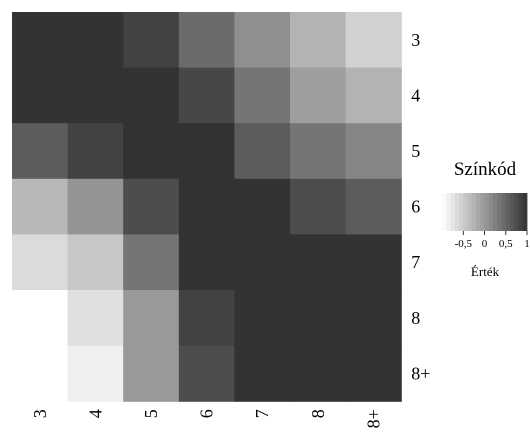 This screenshot has height=437, width=530. Describe the element at coordinates (415, 95) in the screenshot. I see `y-tick-label-1: 4` at that location.